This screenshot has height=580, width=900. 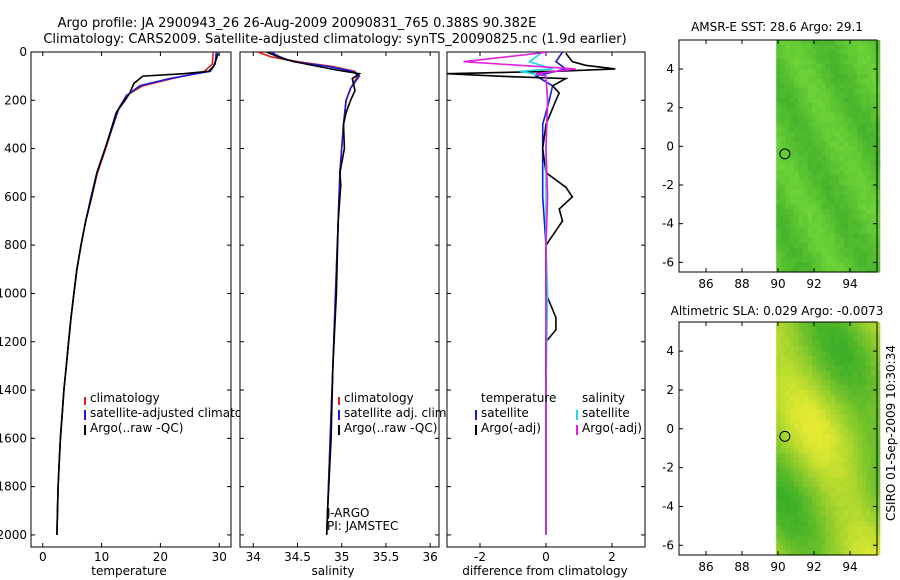 I want to click on y-tick-label: 1200, so click(x=13, y=342).